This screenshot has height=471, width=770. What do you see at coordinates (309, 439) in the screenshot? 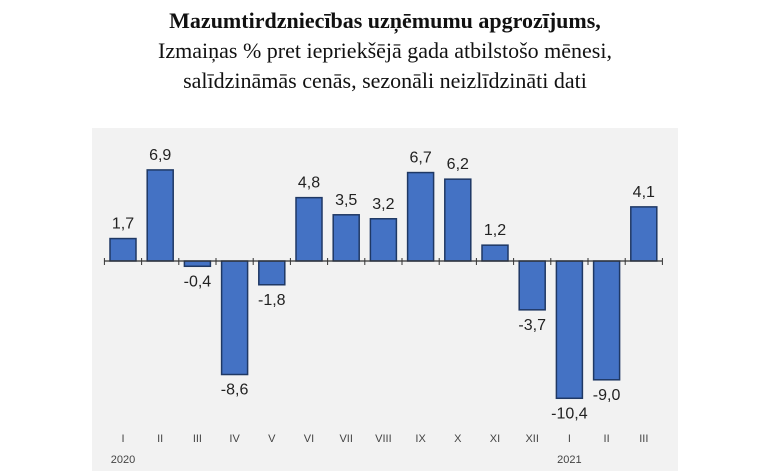
I see `x-tick-label: VI` at bounding box center [309, 439].